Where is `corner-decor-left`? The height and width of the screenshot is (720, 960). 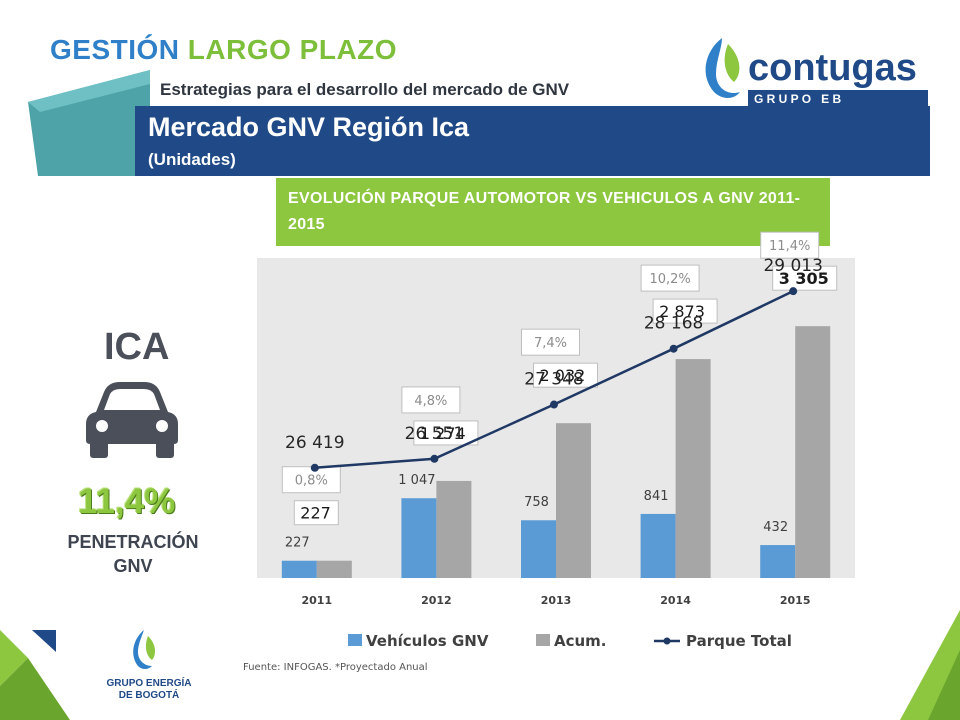
corner-decor-left is located at coordinates (35, 675).